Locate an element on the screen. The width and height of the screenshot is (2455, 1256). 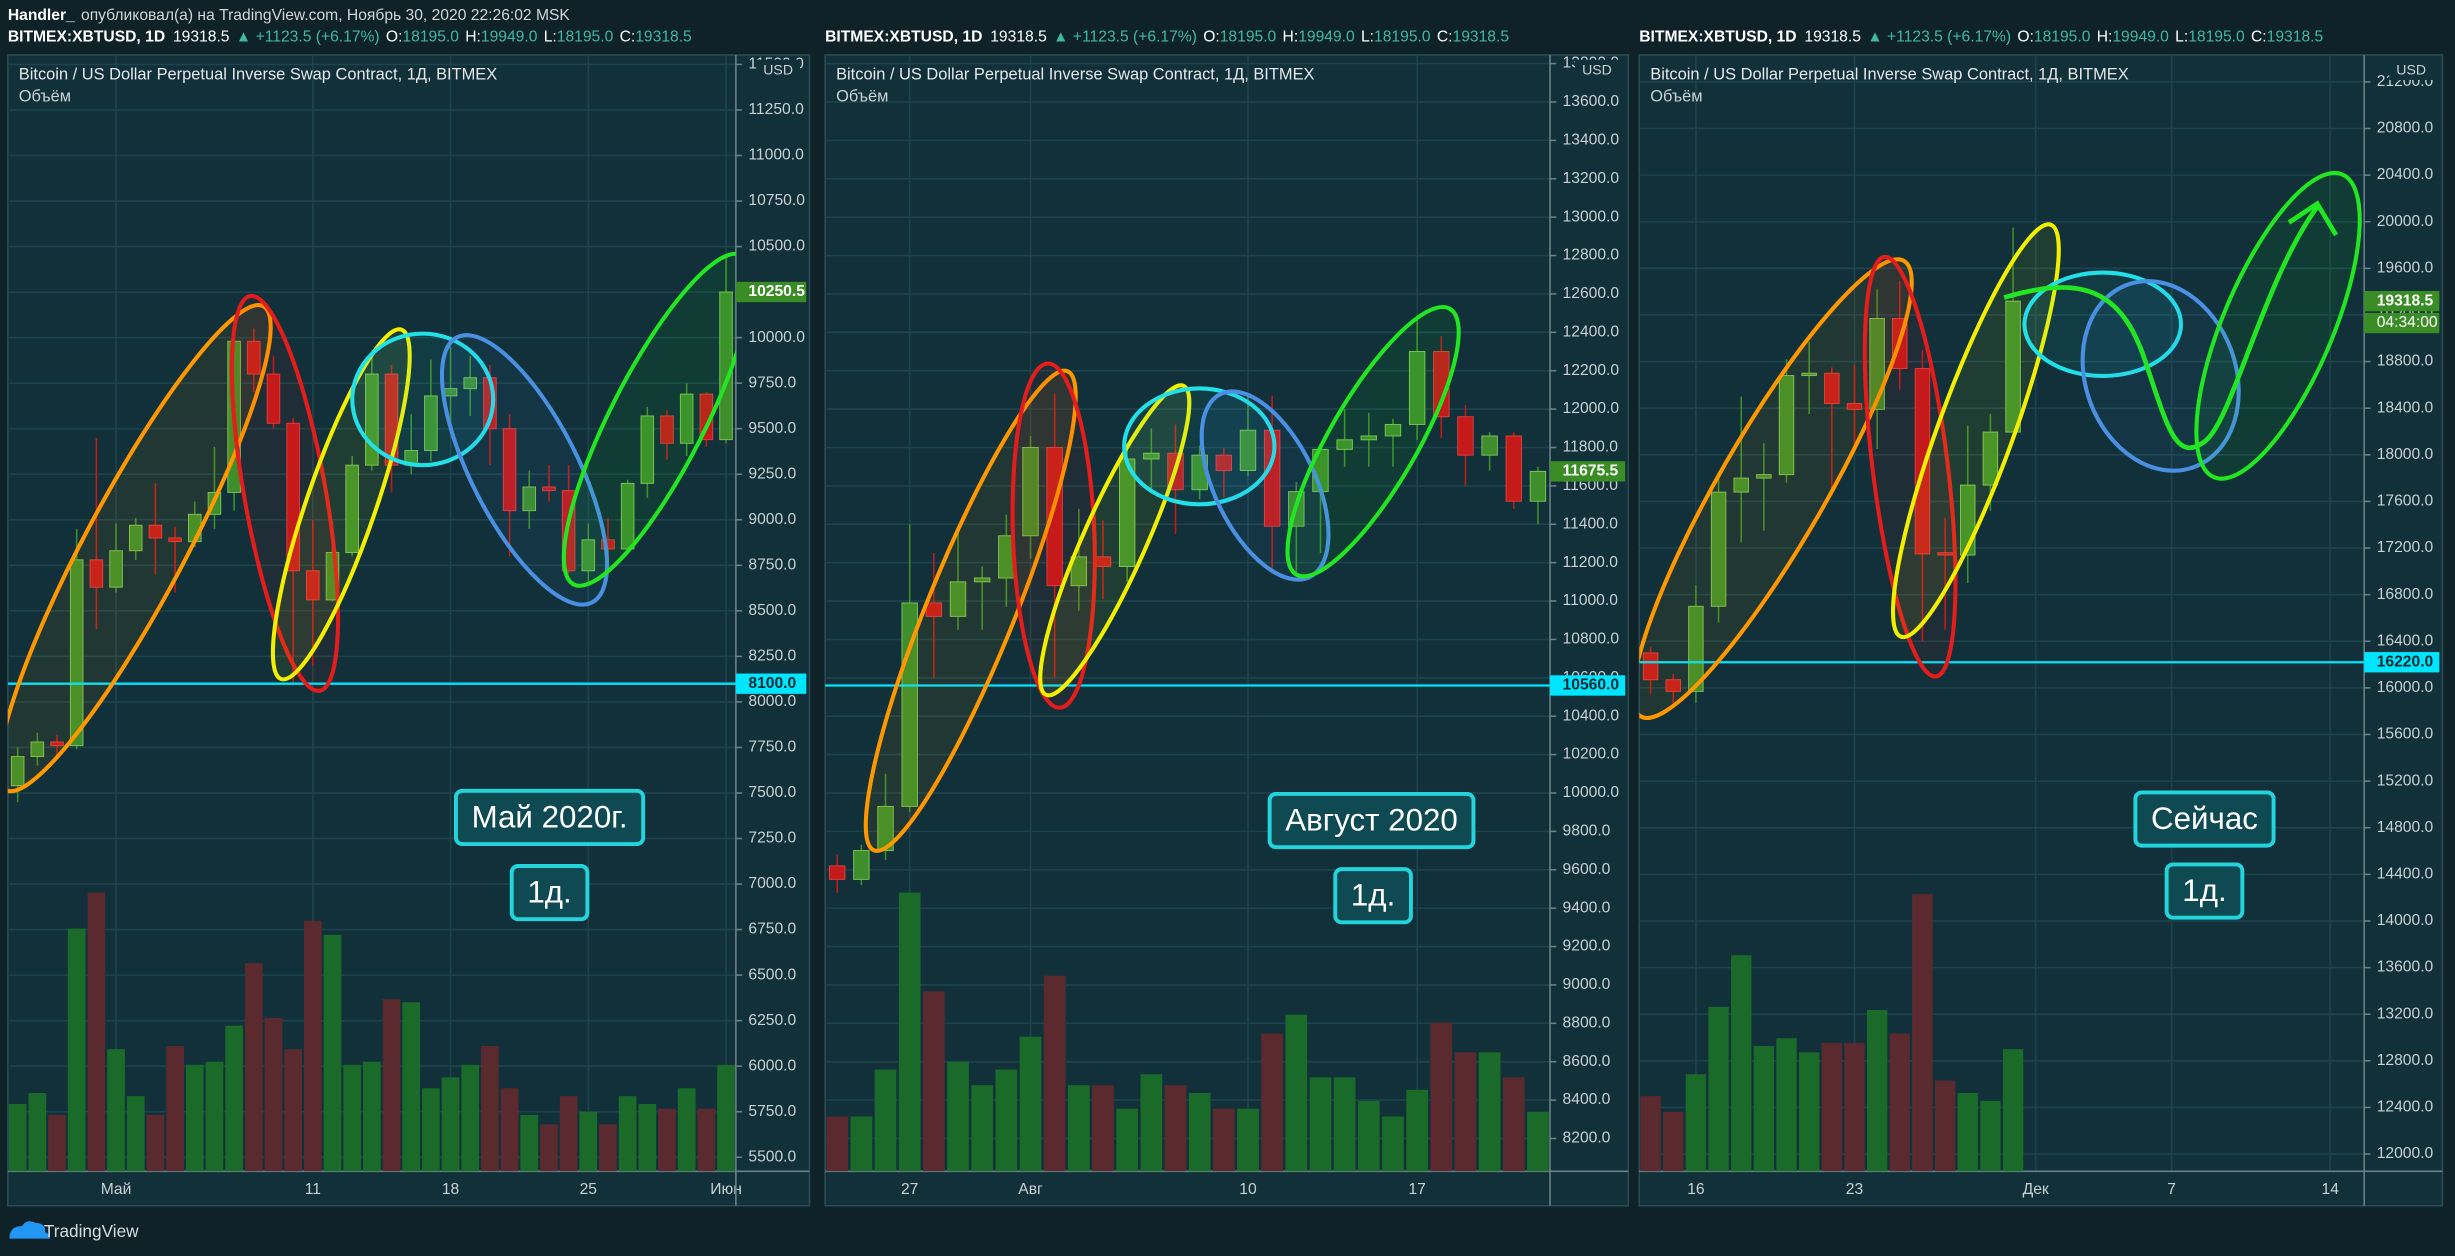
y-tick-label: 11200.0 is located at coordinates (1591, 562).